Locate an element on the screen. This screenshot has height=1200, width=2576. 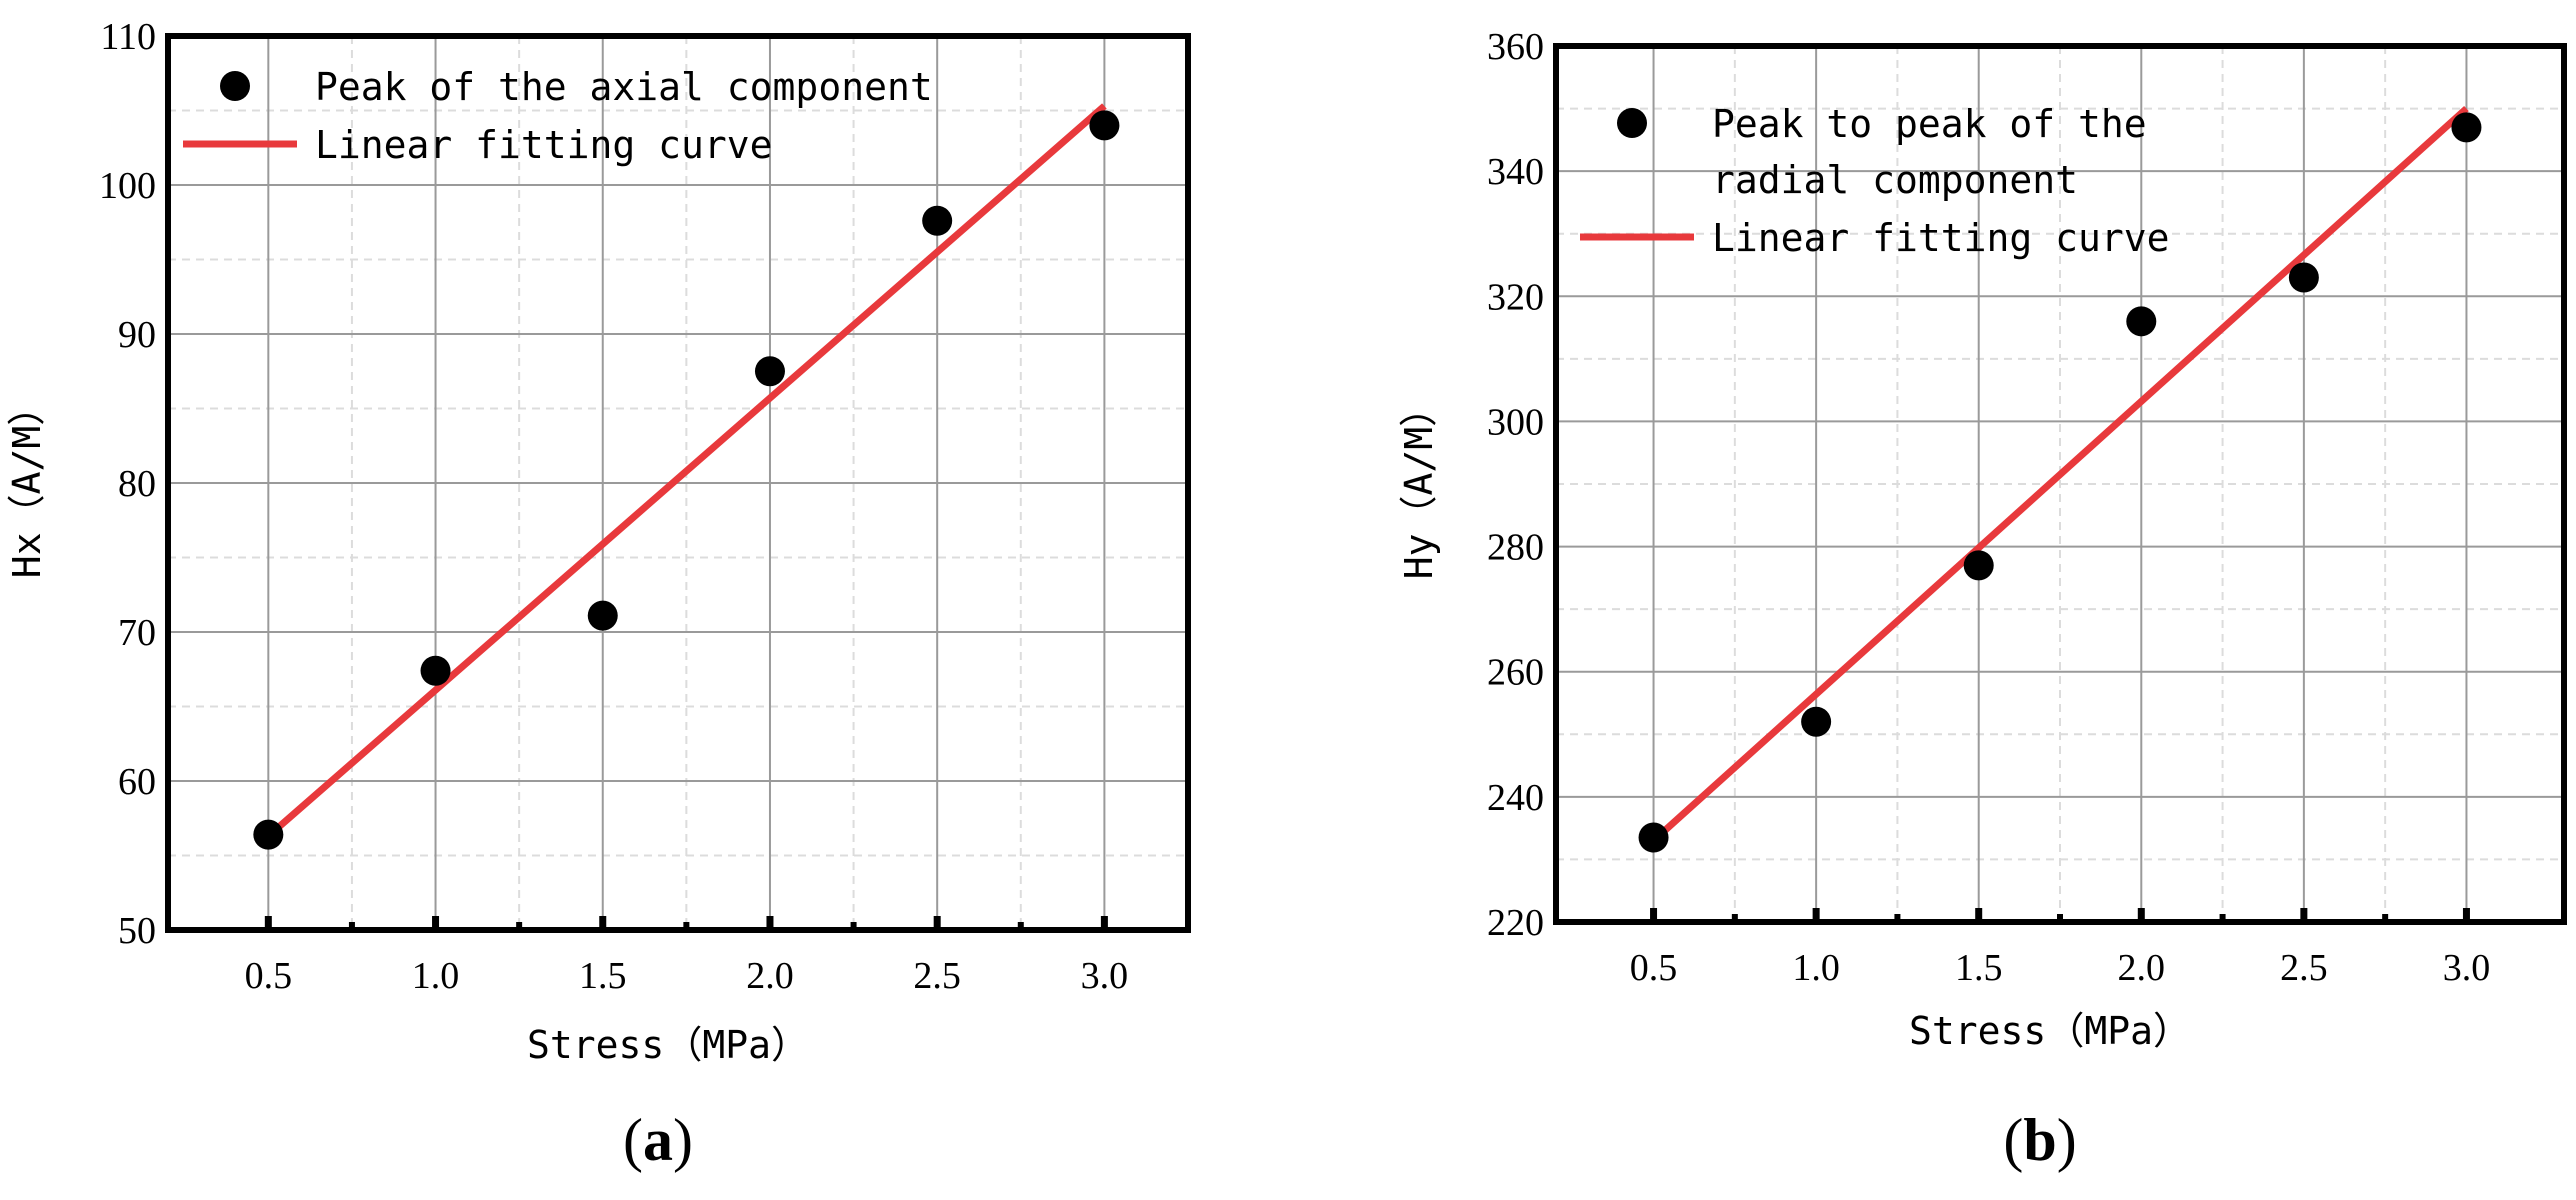
b-y-tick-label: 360 is located at coordinates (1515, 47).